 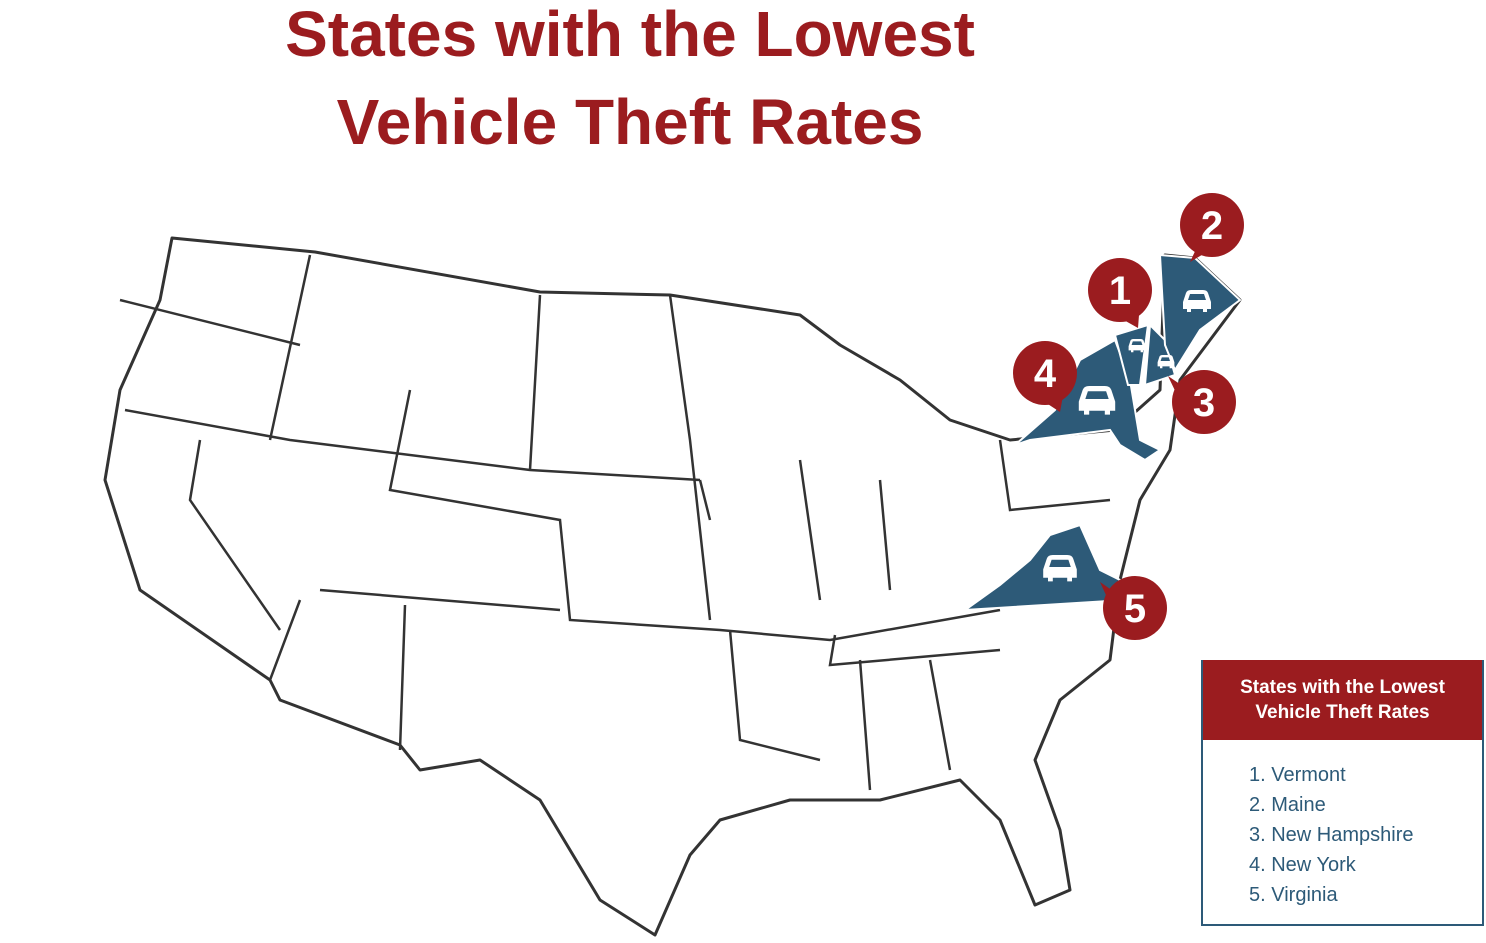 I want to click on legend-item: 3. New Hampshire, so click(x=1331, y=835).